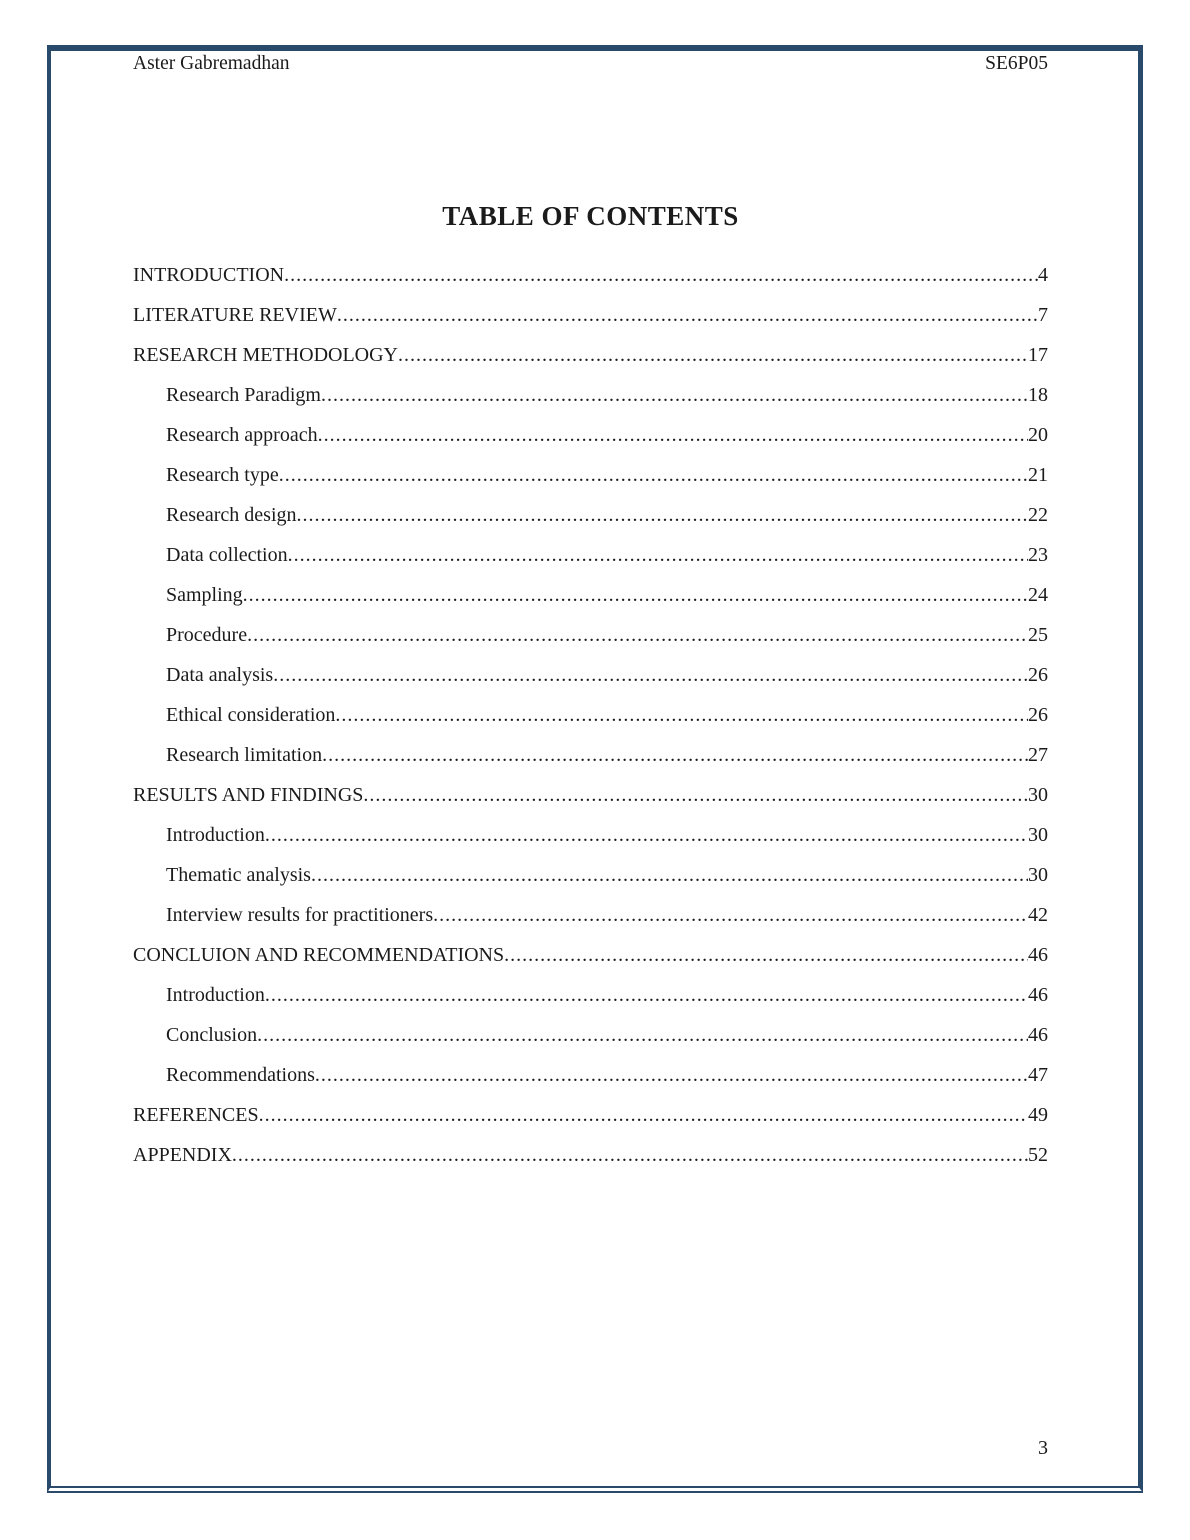 The image size is (1190, 1540). What do you see at coordinates (1038, 1154) in the screenshot?
I see `toc-entry-page-number: 52` at bounding box center [1038, 1154].